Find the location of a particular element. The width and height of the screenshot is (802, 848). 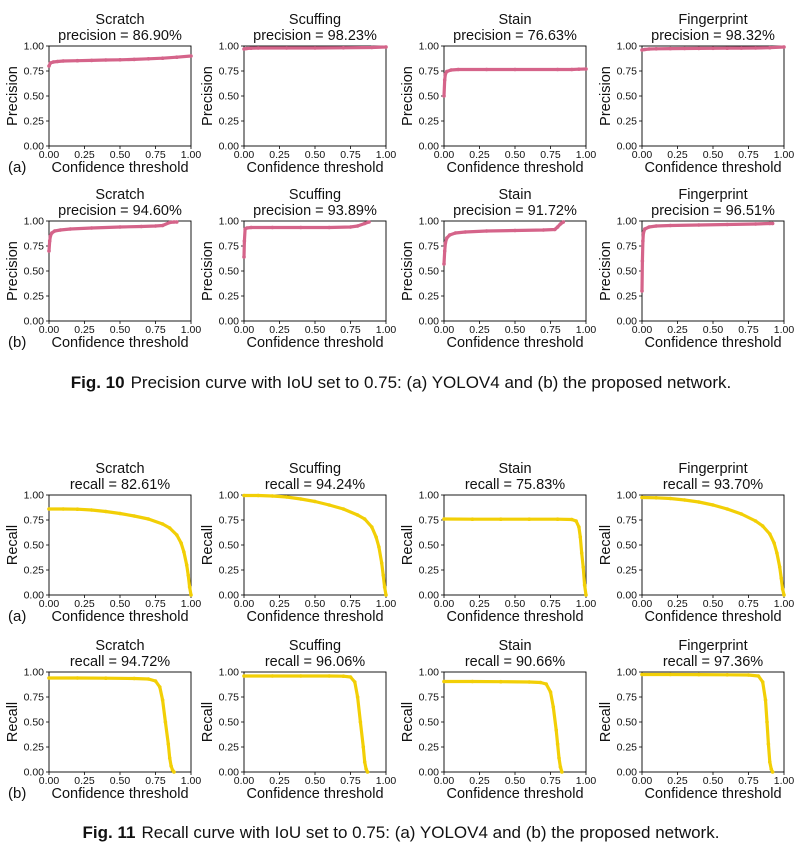

chart-subtitle: recall = 75.83% is located at coordinates (515, 485).